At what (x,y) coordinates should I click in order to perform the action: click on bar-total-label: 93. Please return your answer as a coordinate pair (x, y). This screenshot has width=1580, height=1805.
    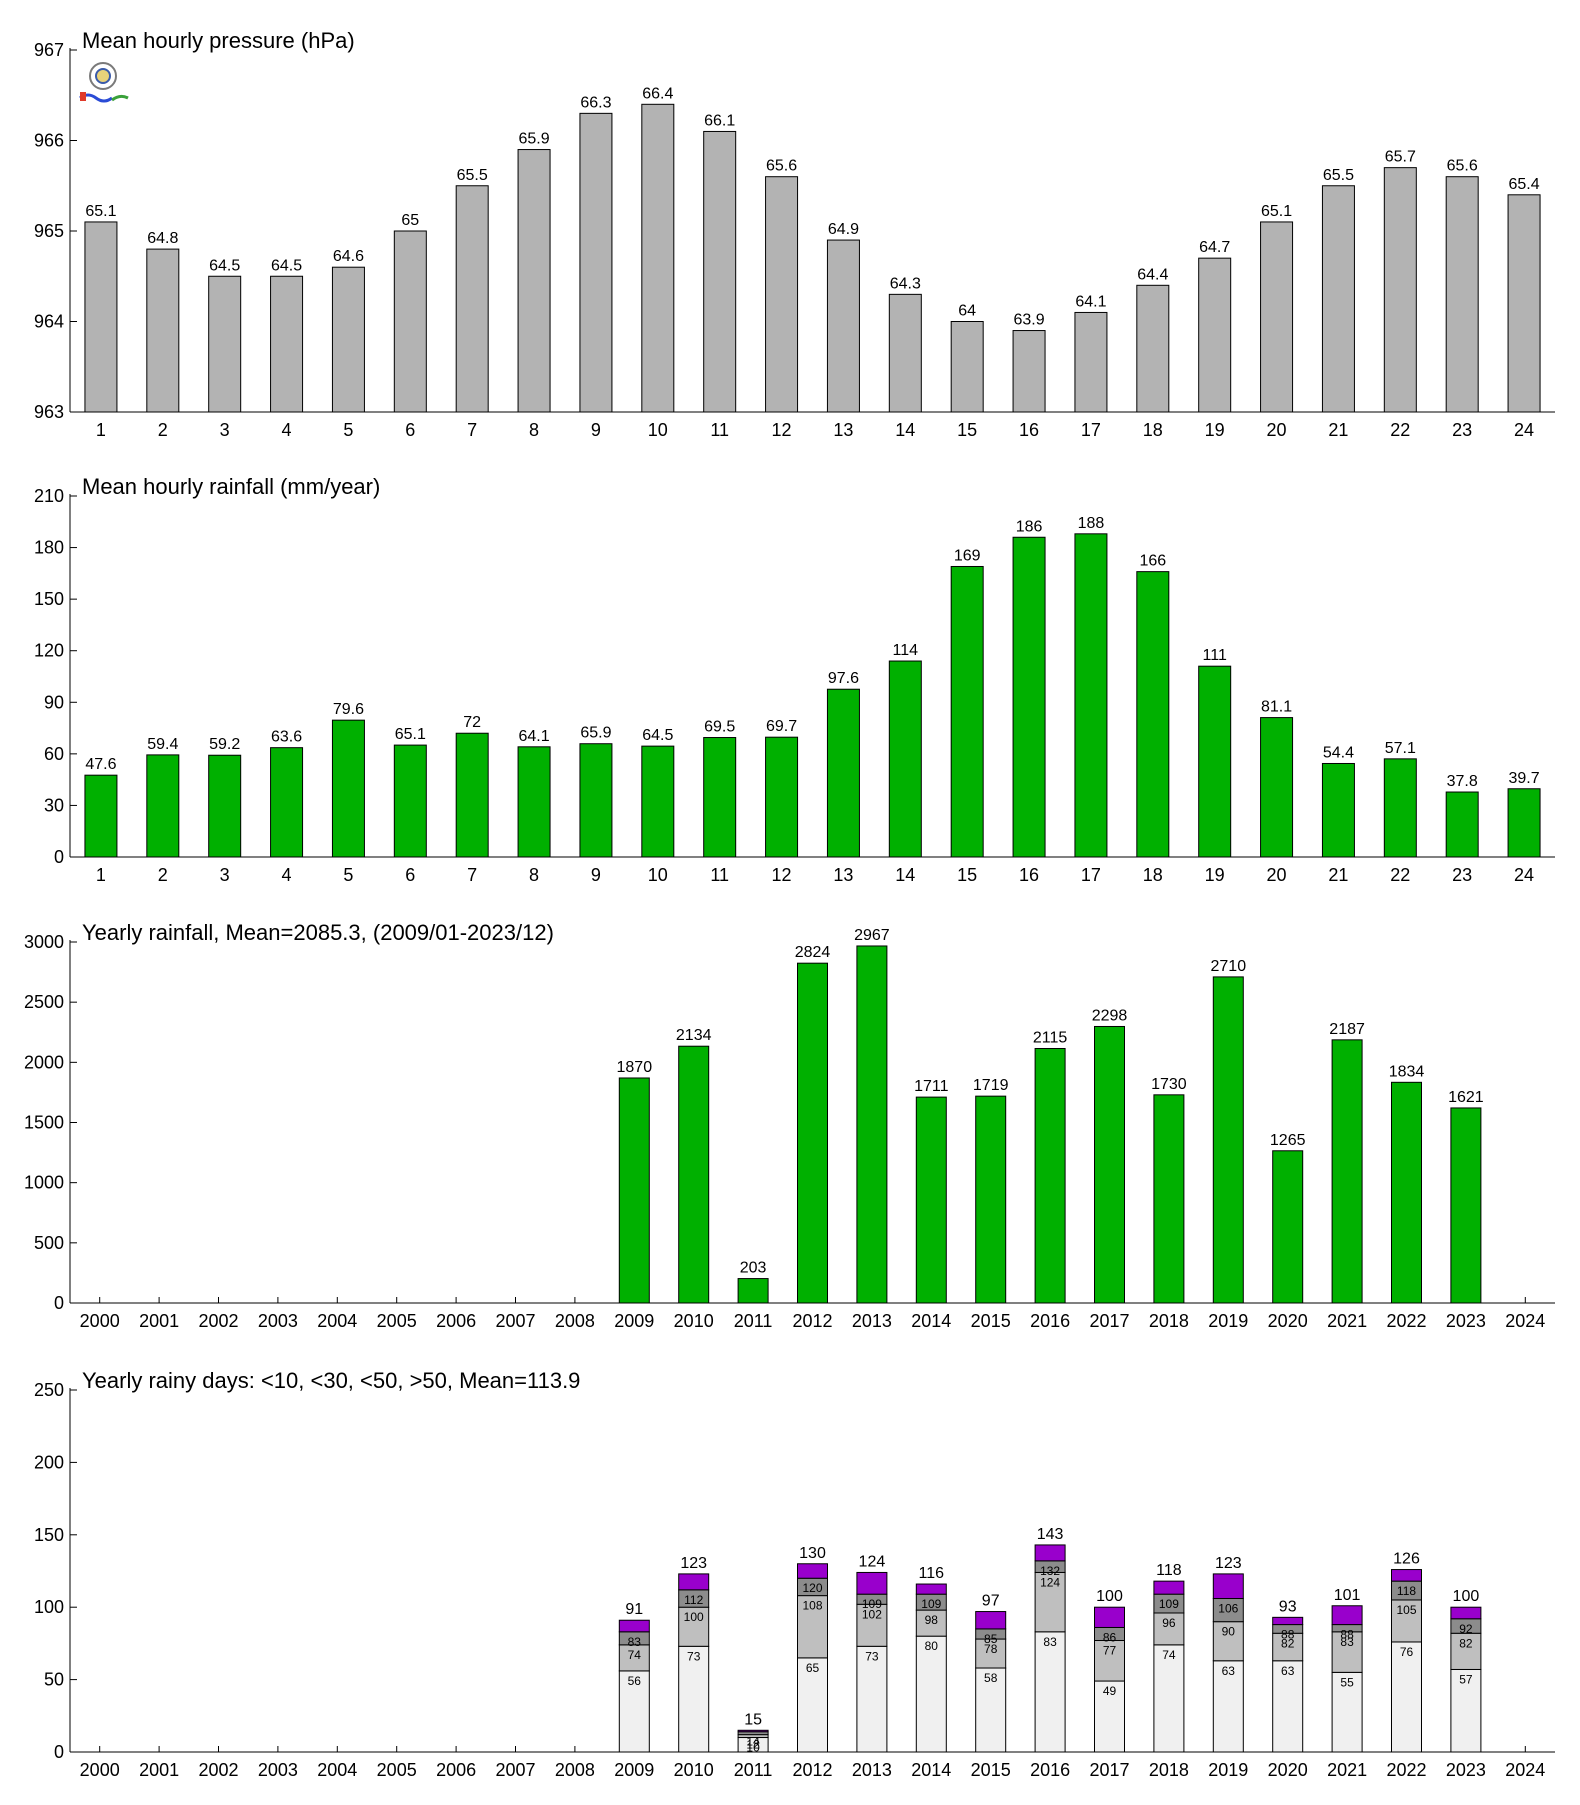
    Looking at the image, I should click on (1288, 1606).